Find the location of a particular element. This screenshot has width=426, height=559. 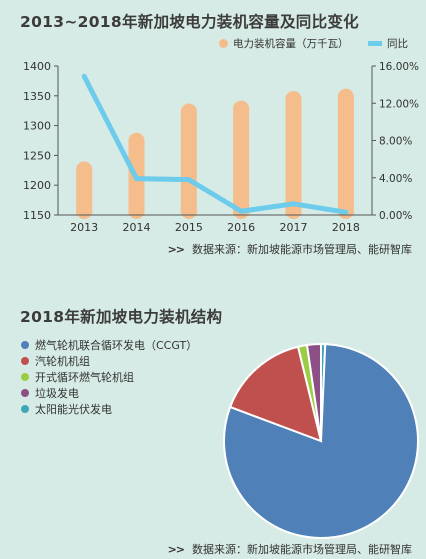

y-tick-label-left: 1200 is located at coordinates (37, 185).